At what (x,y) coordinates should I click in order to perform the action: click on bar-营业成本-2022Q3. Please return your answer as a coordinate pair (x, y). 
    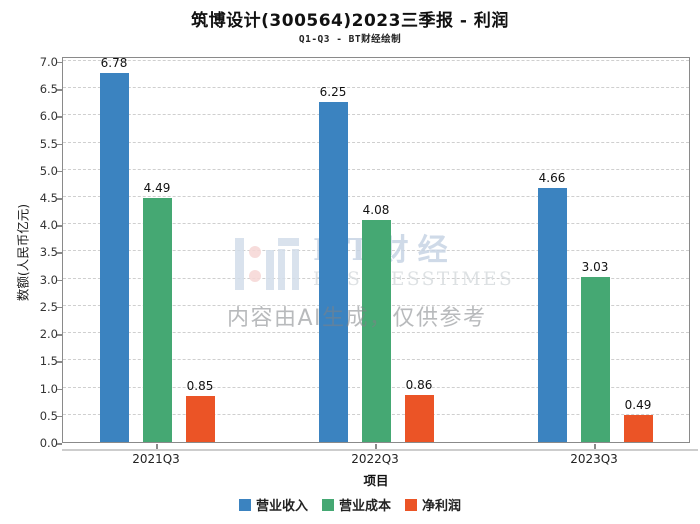
    Looking at the image, I should click on (376, 330).